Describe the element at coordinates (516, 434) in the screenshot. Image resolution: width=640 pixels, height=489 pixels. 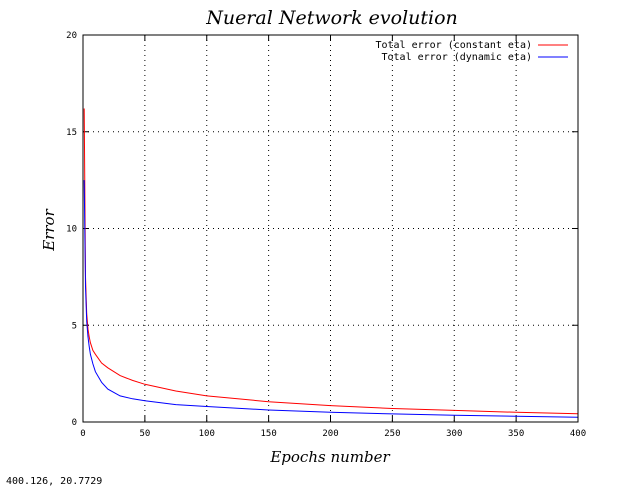
I see `x-tick-label: 350` at that location.